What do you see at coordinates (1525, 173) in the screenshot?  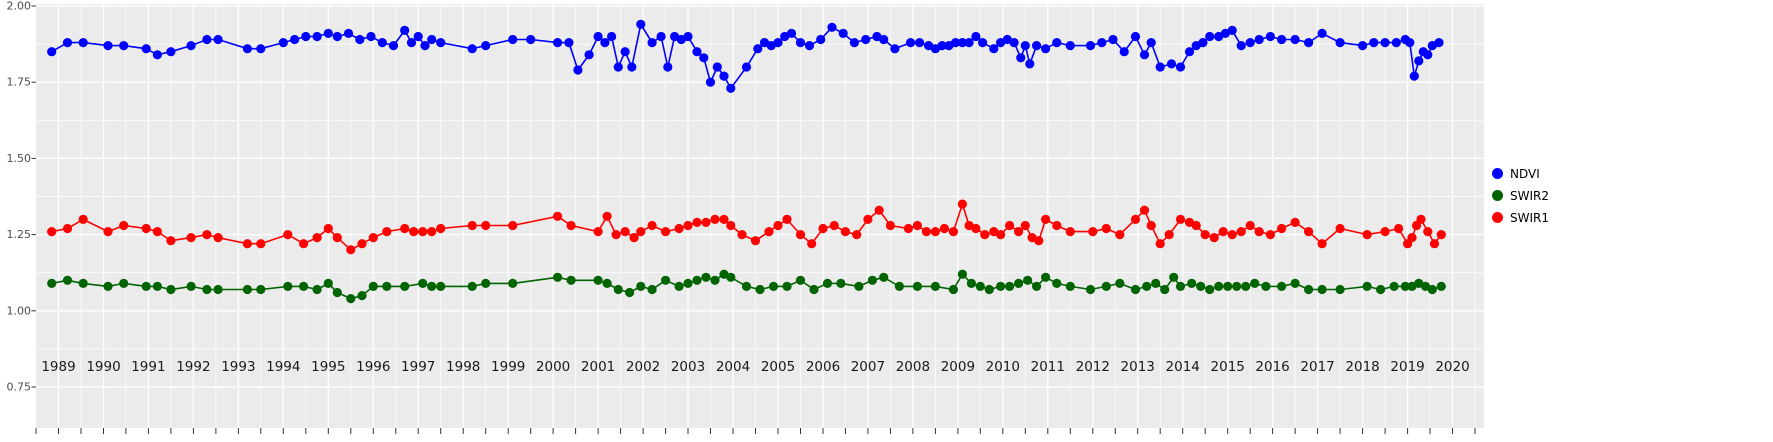 I see `legend-label-ndvi: NDVI` at bounding box center [1525, 173].